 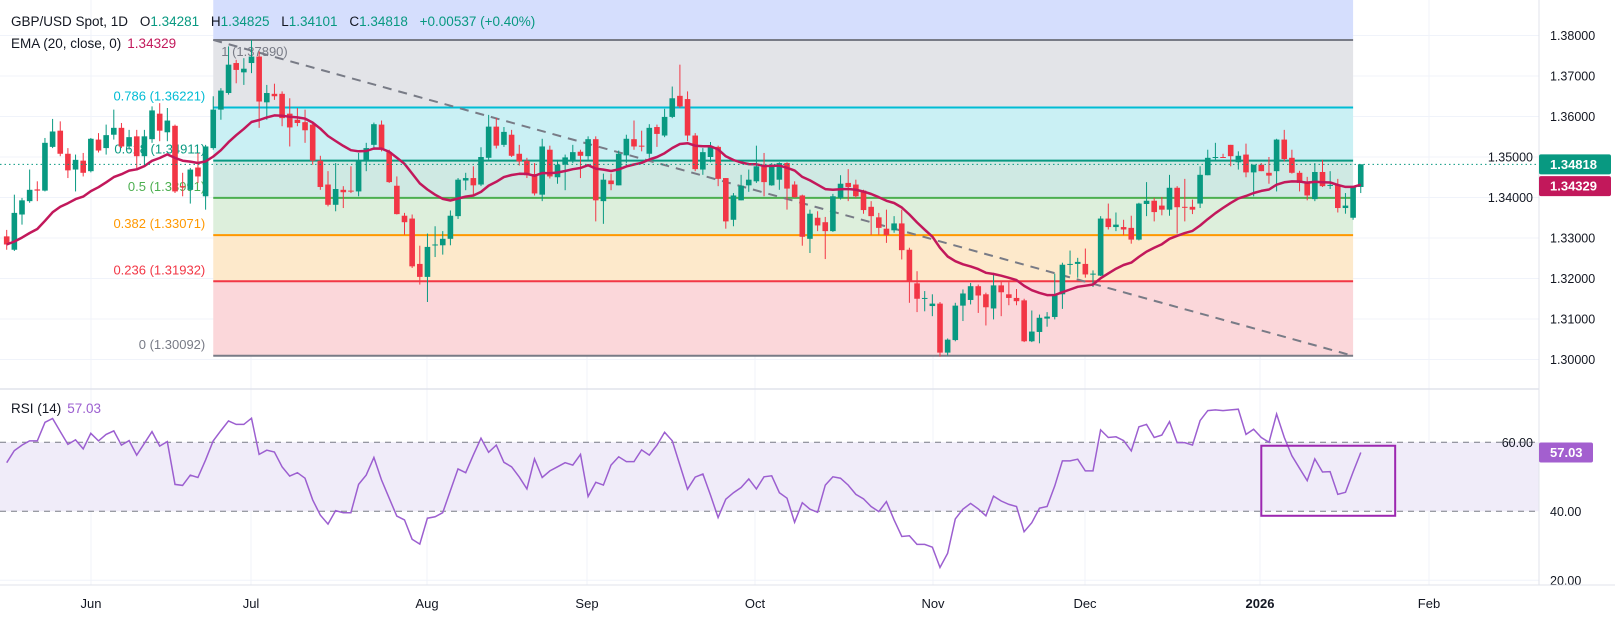 I want to click on last-price-badge-background, so click(x=1575, y=164).